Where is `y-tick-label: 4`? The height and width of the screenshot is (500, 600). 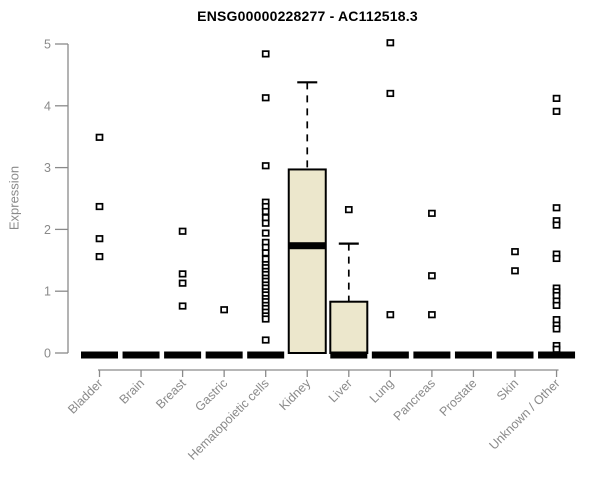
y-tick-label: 4 is located at coordinates (47, 106).